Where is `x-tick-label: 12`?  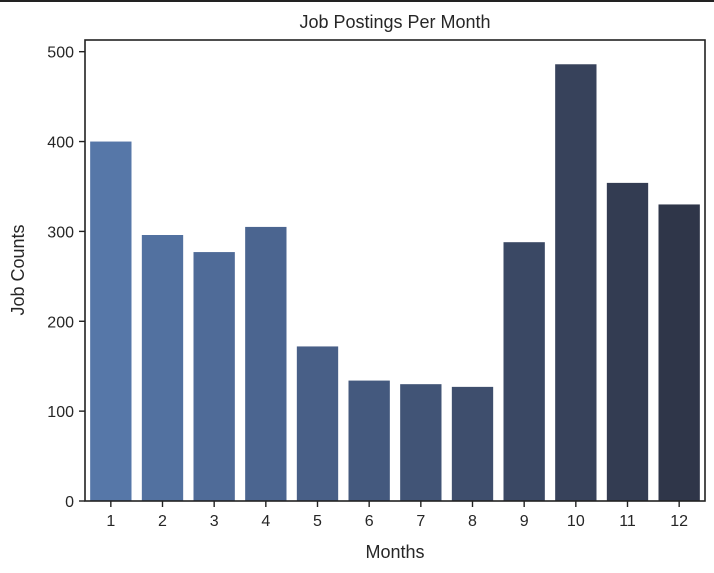 x-tick-label: 12 is located at coordinates (679, 521).